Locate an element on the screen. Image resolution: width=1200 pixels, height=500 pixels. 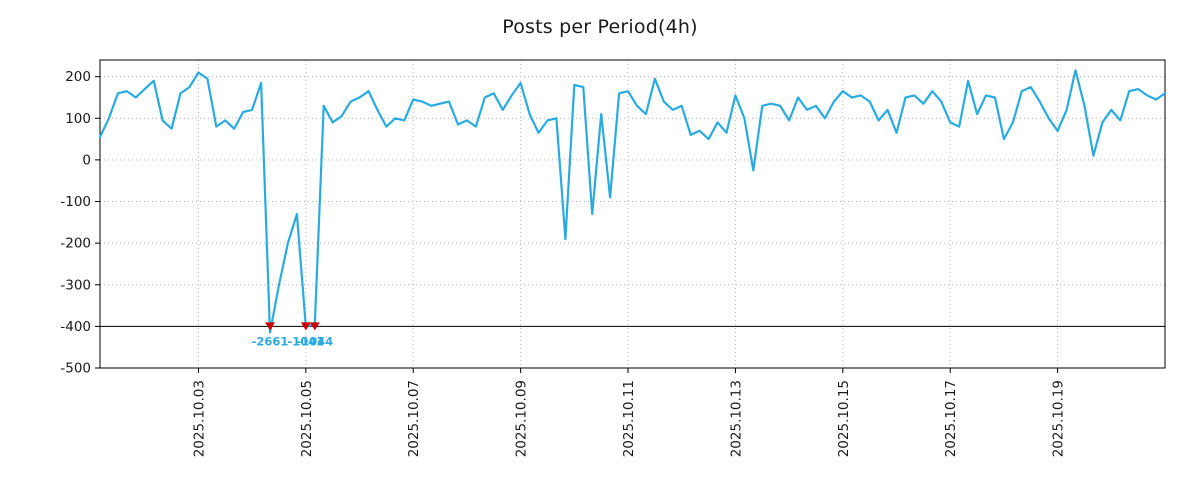
y-tick-label: -100 is located at coordinates (75, 202).